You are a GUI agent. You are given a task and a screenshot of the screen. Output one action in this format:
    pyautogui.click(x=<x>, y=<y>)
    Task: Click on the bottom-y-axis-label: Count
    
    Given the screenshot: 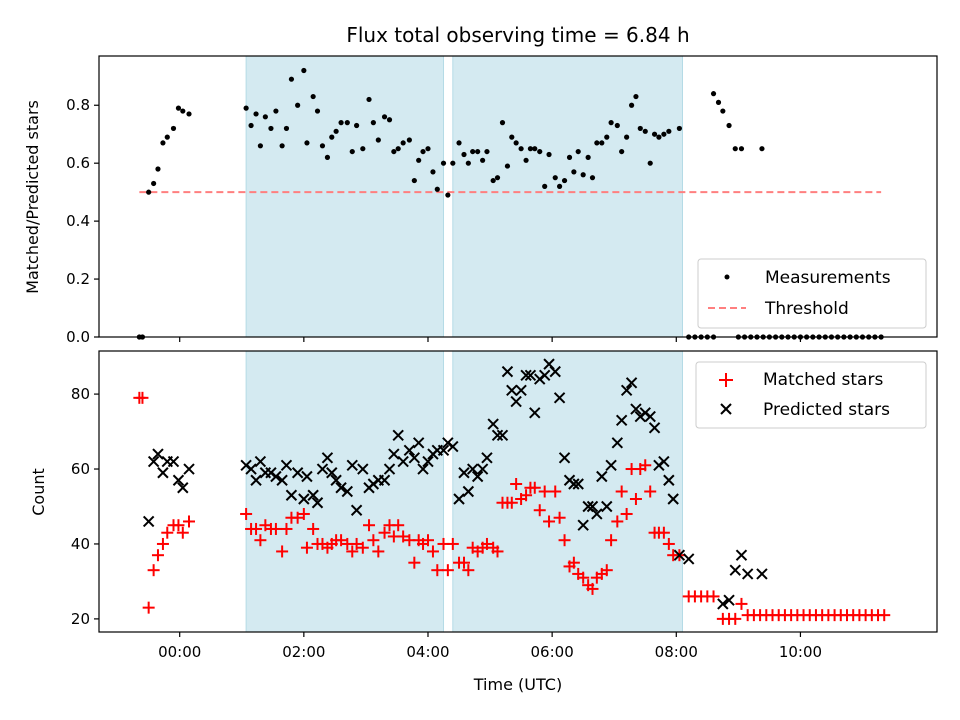 What is the action you would take?
    pyautogui.click(x=38, y=492)
    